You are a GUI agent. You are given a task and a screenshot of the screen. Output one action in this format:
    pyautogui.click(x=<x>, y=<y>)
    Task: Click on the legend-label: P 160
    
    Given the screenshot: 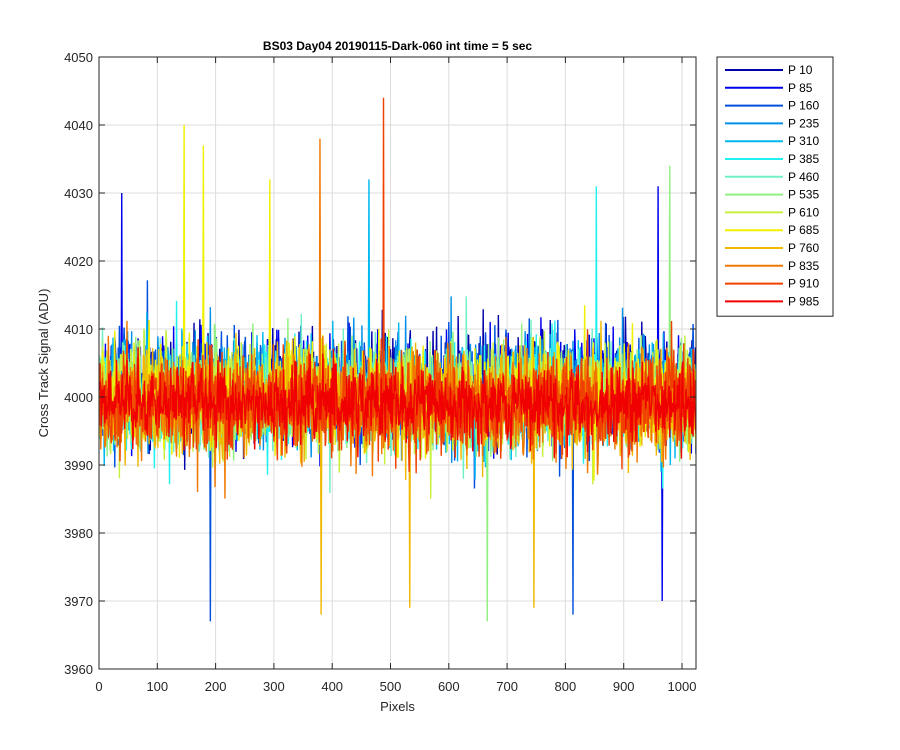 What is the action you would take?
    pyautogui.click(x=803, y=106)
    